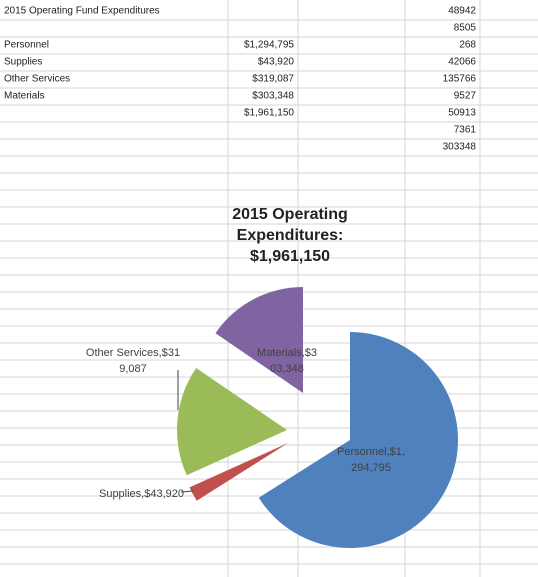  I want to click on data-label: Other Services,$319,087, so click(133, 361).